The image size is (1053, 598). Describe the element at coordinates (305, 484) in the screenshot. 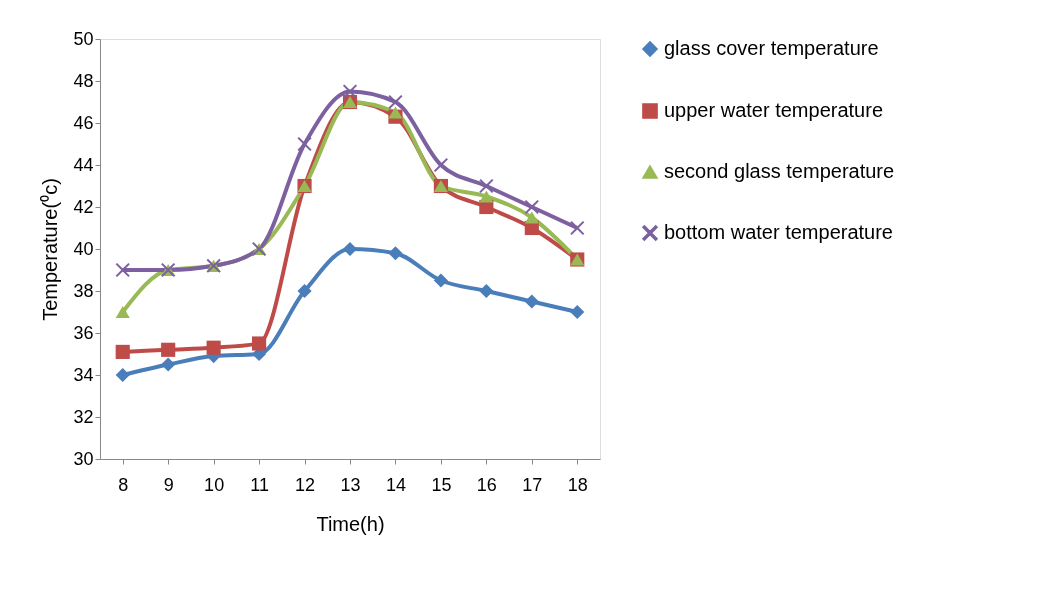

I see `x-tick-label: 12` at that location.